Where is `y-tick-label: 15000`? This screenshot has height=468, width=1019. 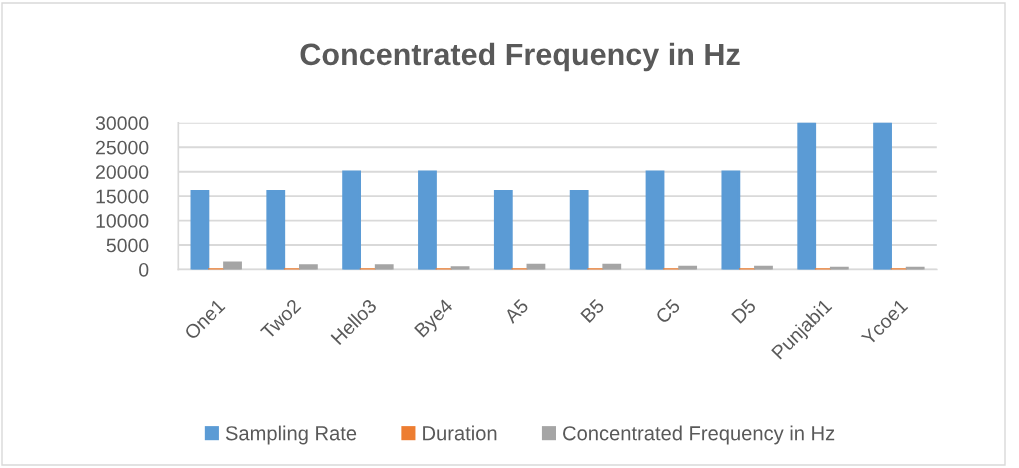 y-tick-label: 15000 is located at coordinates (122, 196).